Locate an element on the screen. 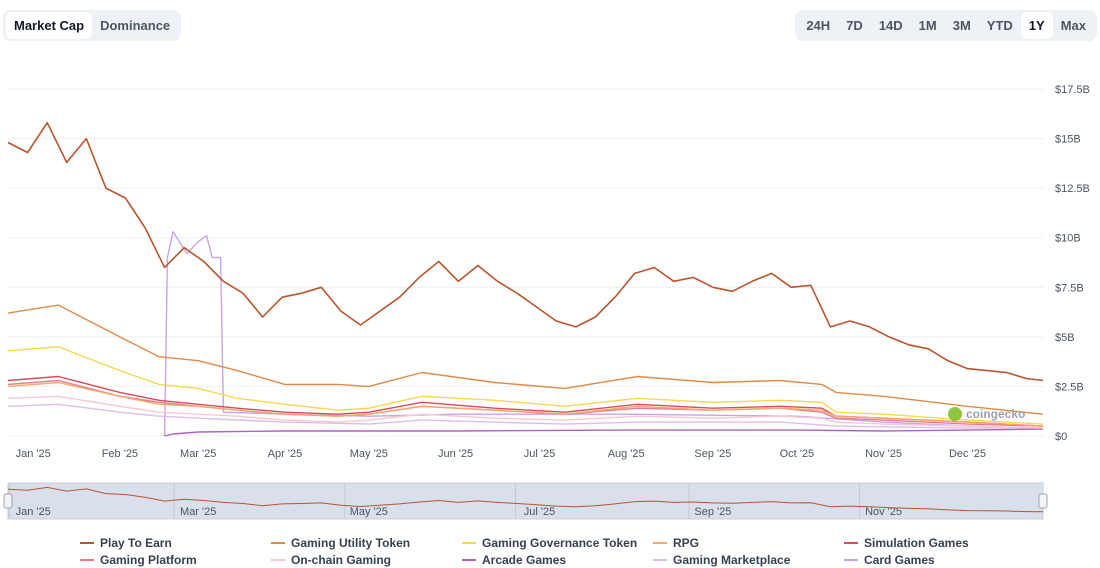  range-3m: 3M is located at coordinates (961, 25).